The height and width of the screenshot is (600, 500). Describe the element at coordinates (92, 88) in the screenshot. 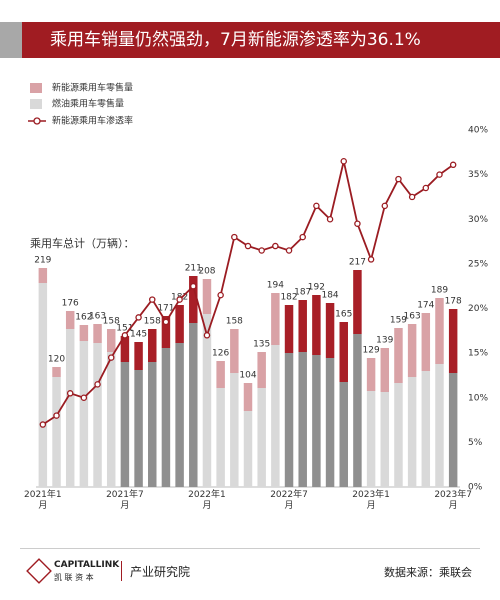

I see `legend-label: 新能源乘用车零售量` at that location.